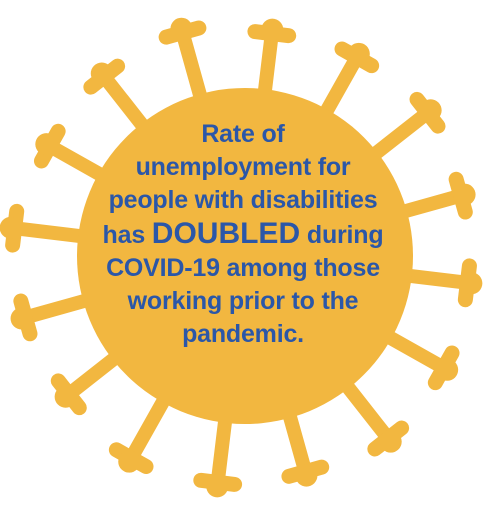 The image size is (486, 508). Describe the element at coordinates (243, 301) in the screenshot. I see `message-line-6: working prior to the` at that location.